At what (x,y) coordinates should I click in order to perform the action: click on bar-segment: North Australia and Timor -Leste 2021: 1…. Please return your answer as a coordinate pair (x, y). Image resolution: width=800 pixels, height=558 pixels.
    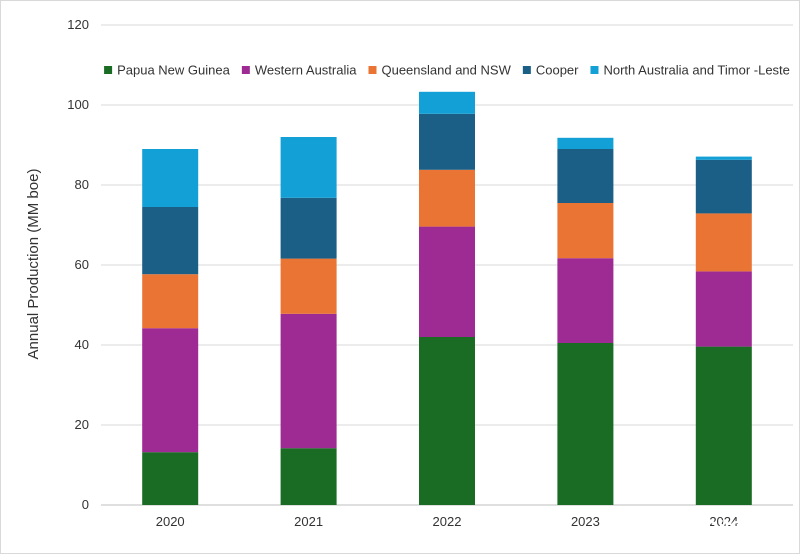
    Looking at the image, I should click on (308, 167).